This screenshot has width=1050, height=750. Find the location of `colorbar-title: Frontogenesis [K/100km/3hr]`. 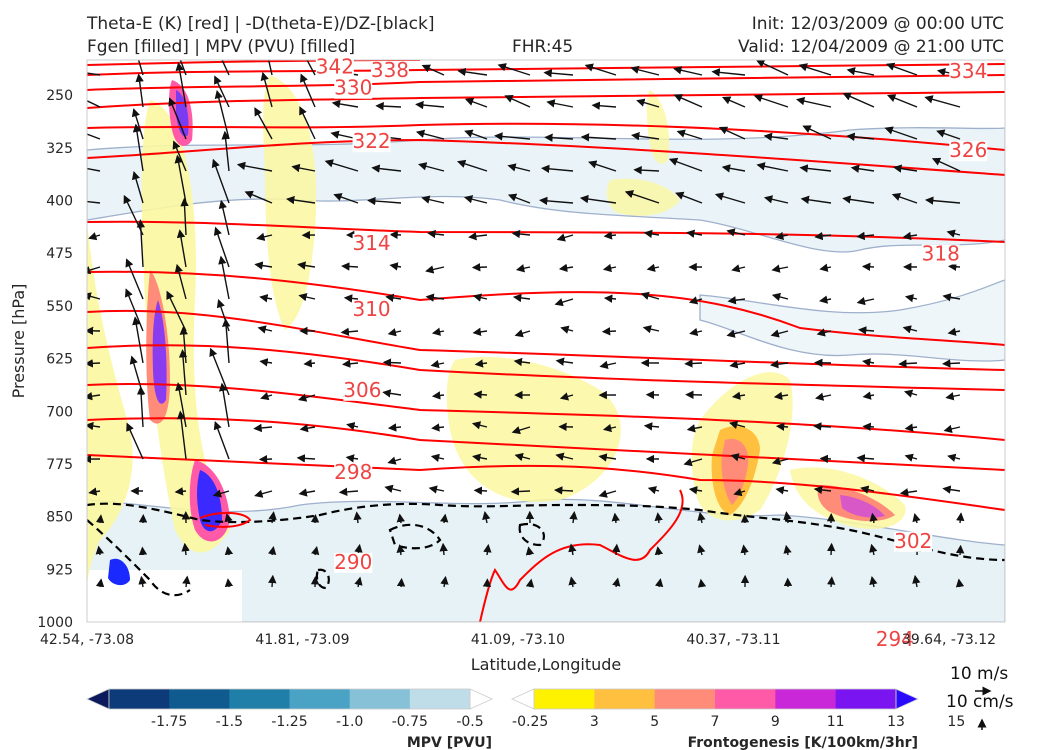

colorbar-title: Frontogenesis [K/100km/3hr] is located at coordinates (803, 742).